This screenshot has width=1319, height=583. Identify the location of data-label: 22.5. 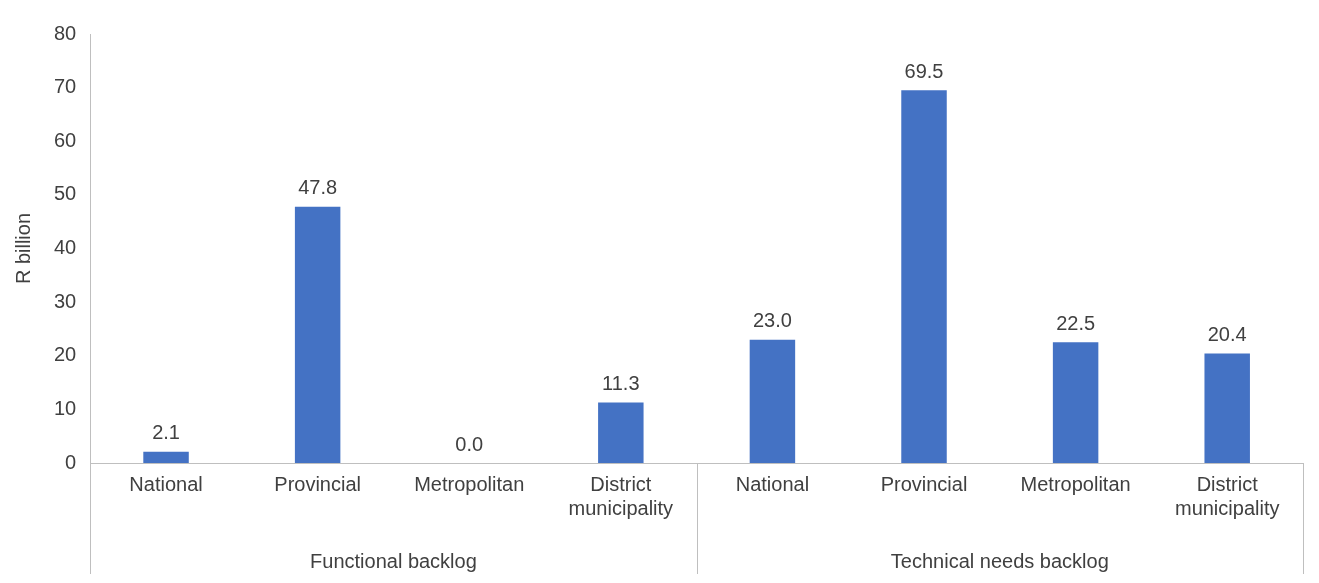
(1076, 322).